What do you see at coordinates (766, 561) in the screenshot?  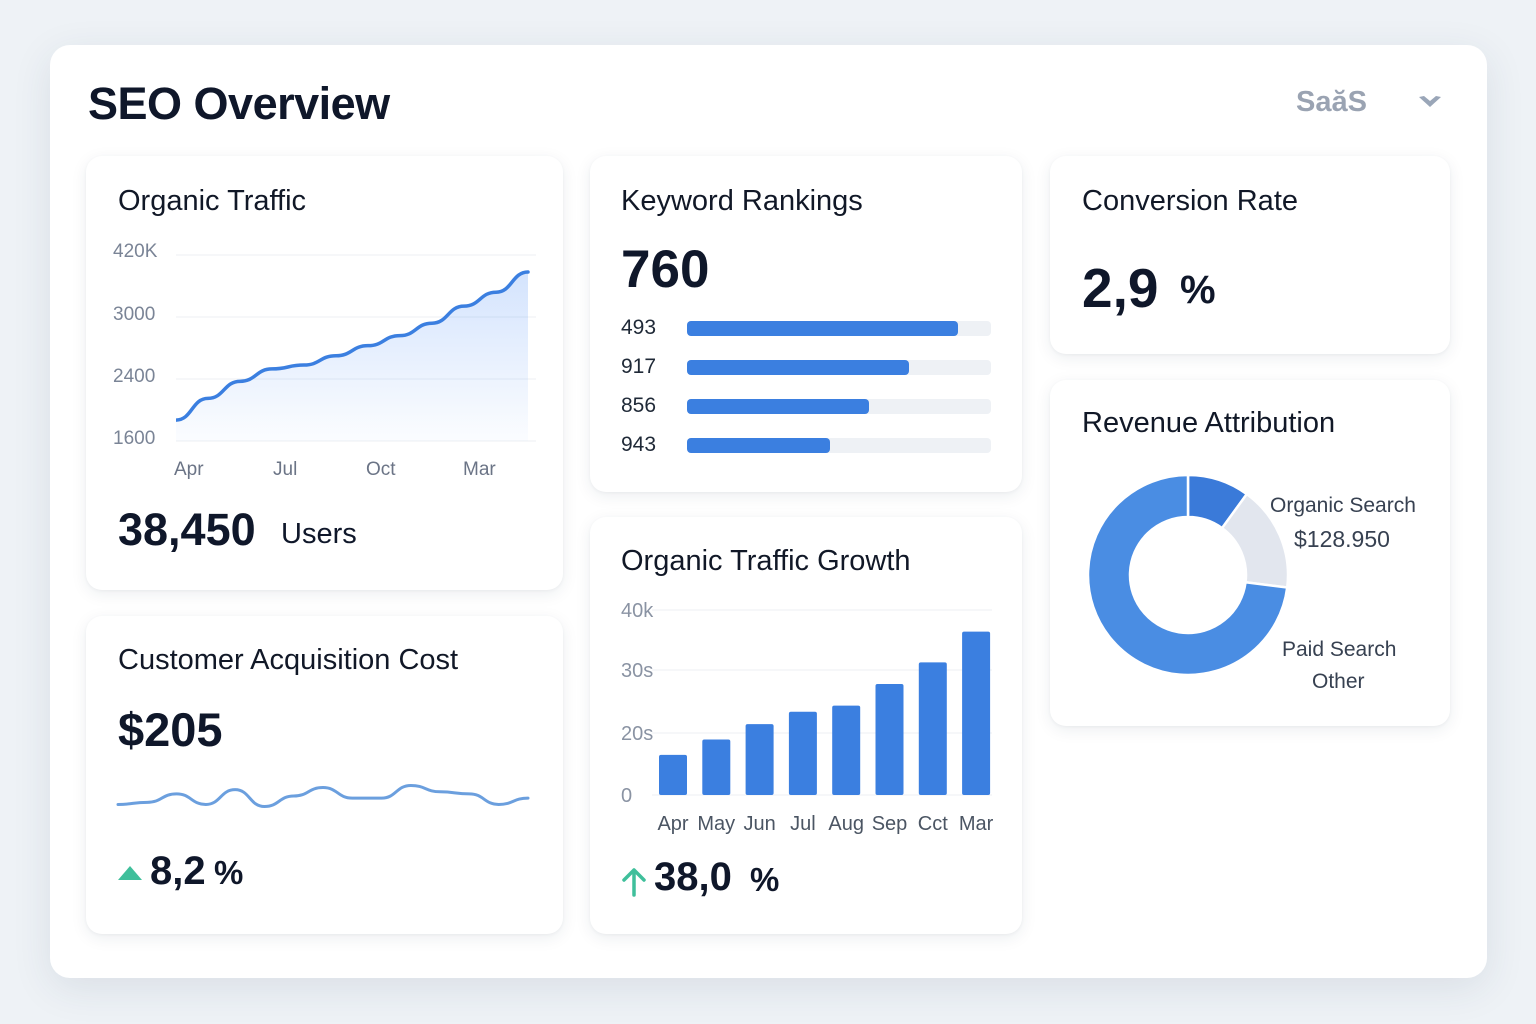 I see `traffic-growth-title: Organic Traffic Growth` at bounding box center [766, 561].